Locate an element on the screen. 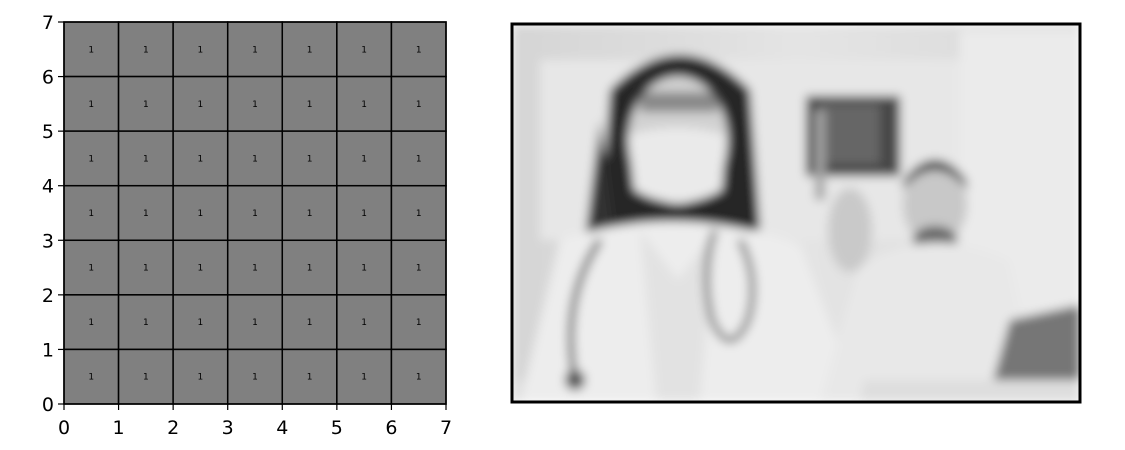 The width and height of the screenshot is (1125, 450). y-tick-label: 3 is located at coordinates (48, 241).